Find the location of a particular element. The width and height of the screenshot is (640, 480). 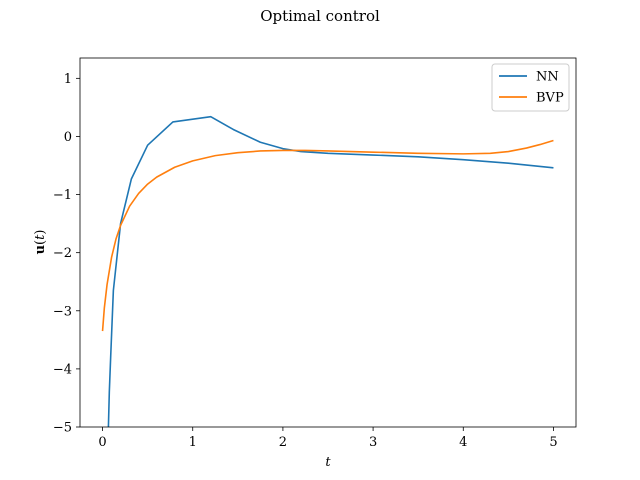

y-axis-label-arg: ( is located at coordinates (40, 242).